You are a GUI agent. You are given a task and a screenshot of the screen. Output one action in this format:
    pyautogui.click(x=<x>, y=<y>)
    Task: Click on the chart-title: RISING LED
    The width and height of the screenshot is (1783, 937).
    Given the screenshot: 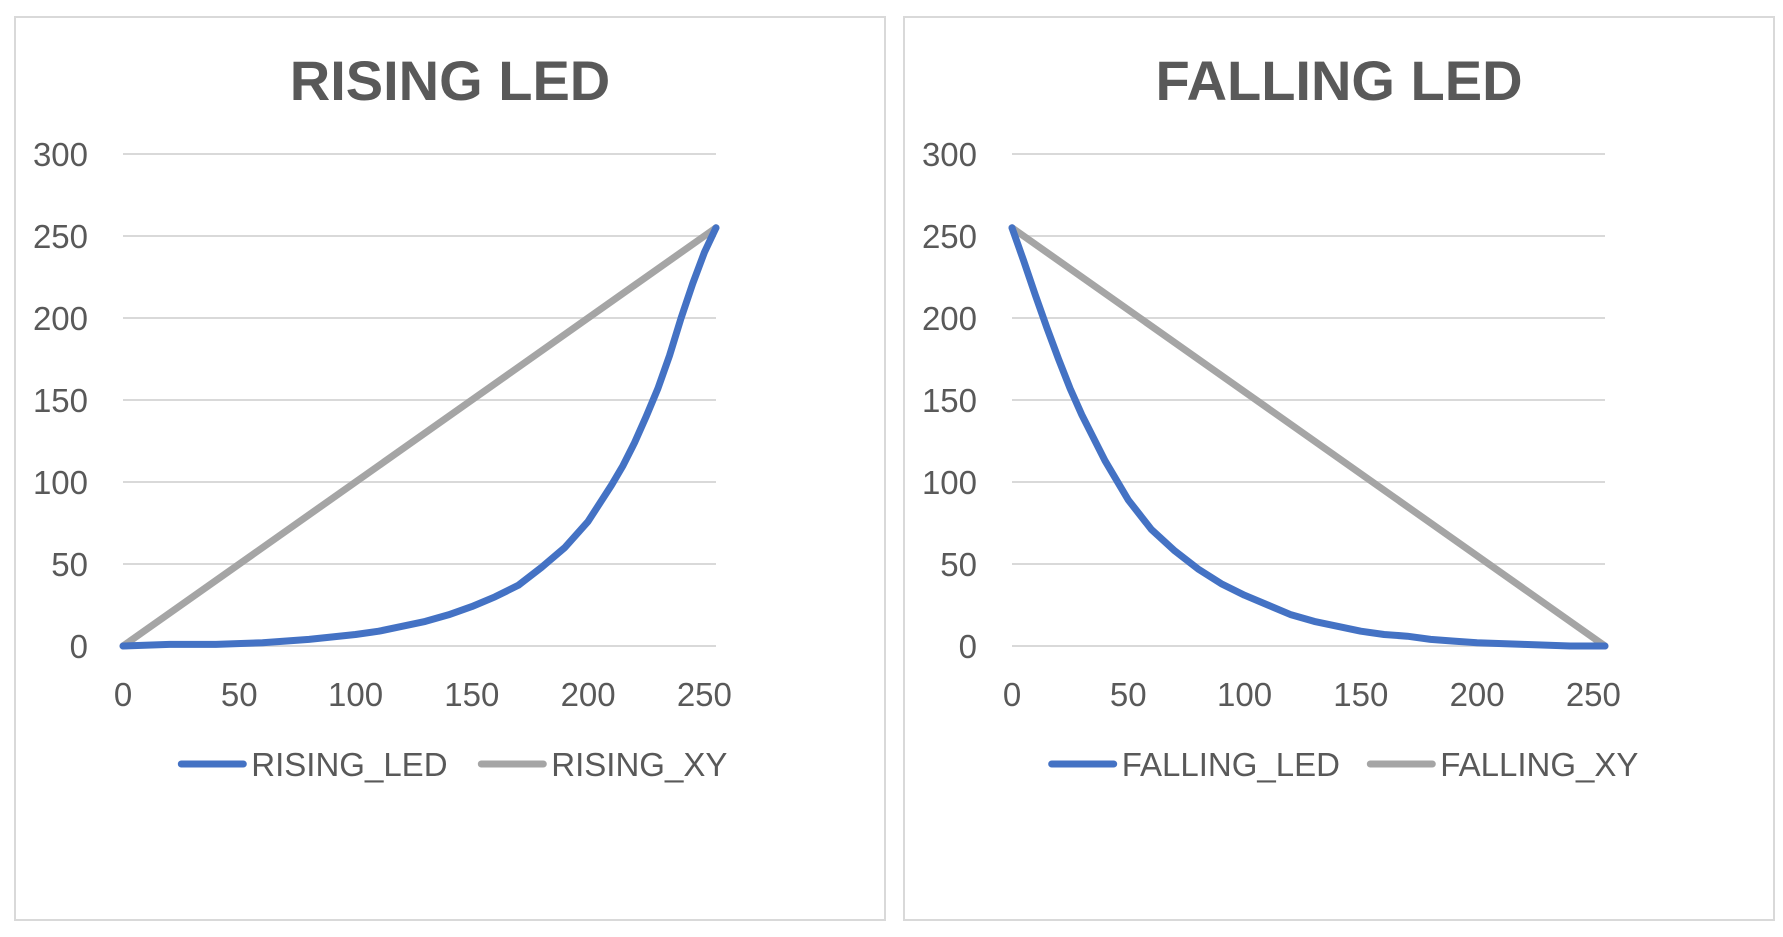 What is the action you would take?
    pyautogui.click(x=450, y=80)
    